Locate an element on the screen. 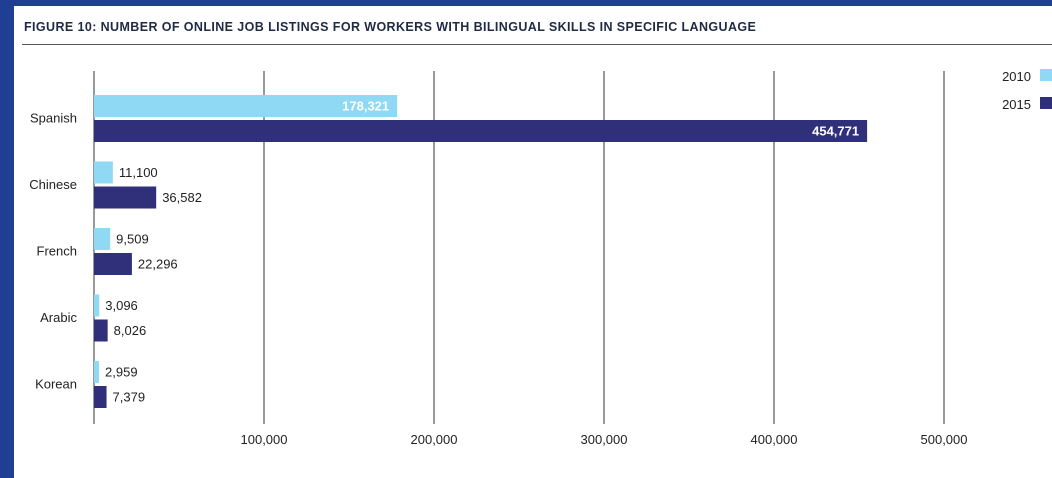 This screenshot has height=478, width=1052. legend-label: 2015 is located at coordinates (1016, 104).